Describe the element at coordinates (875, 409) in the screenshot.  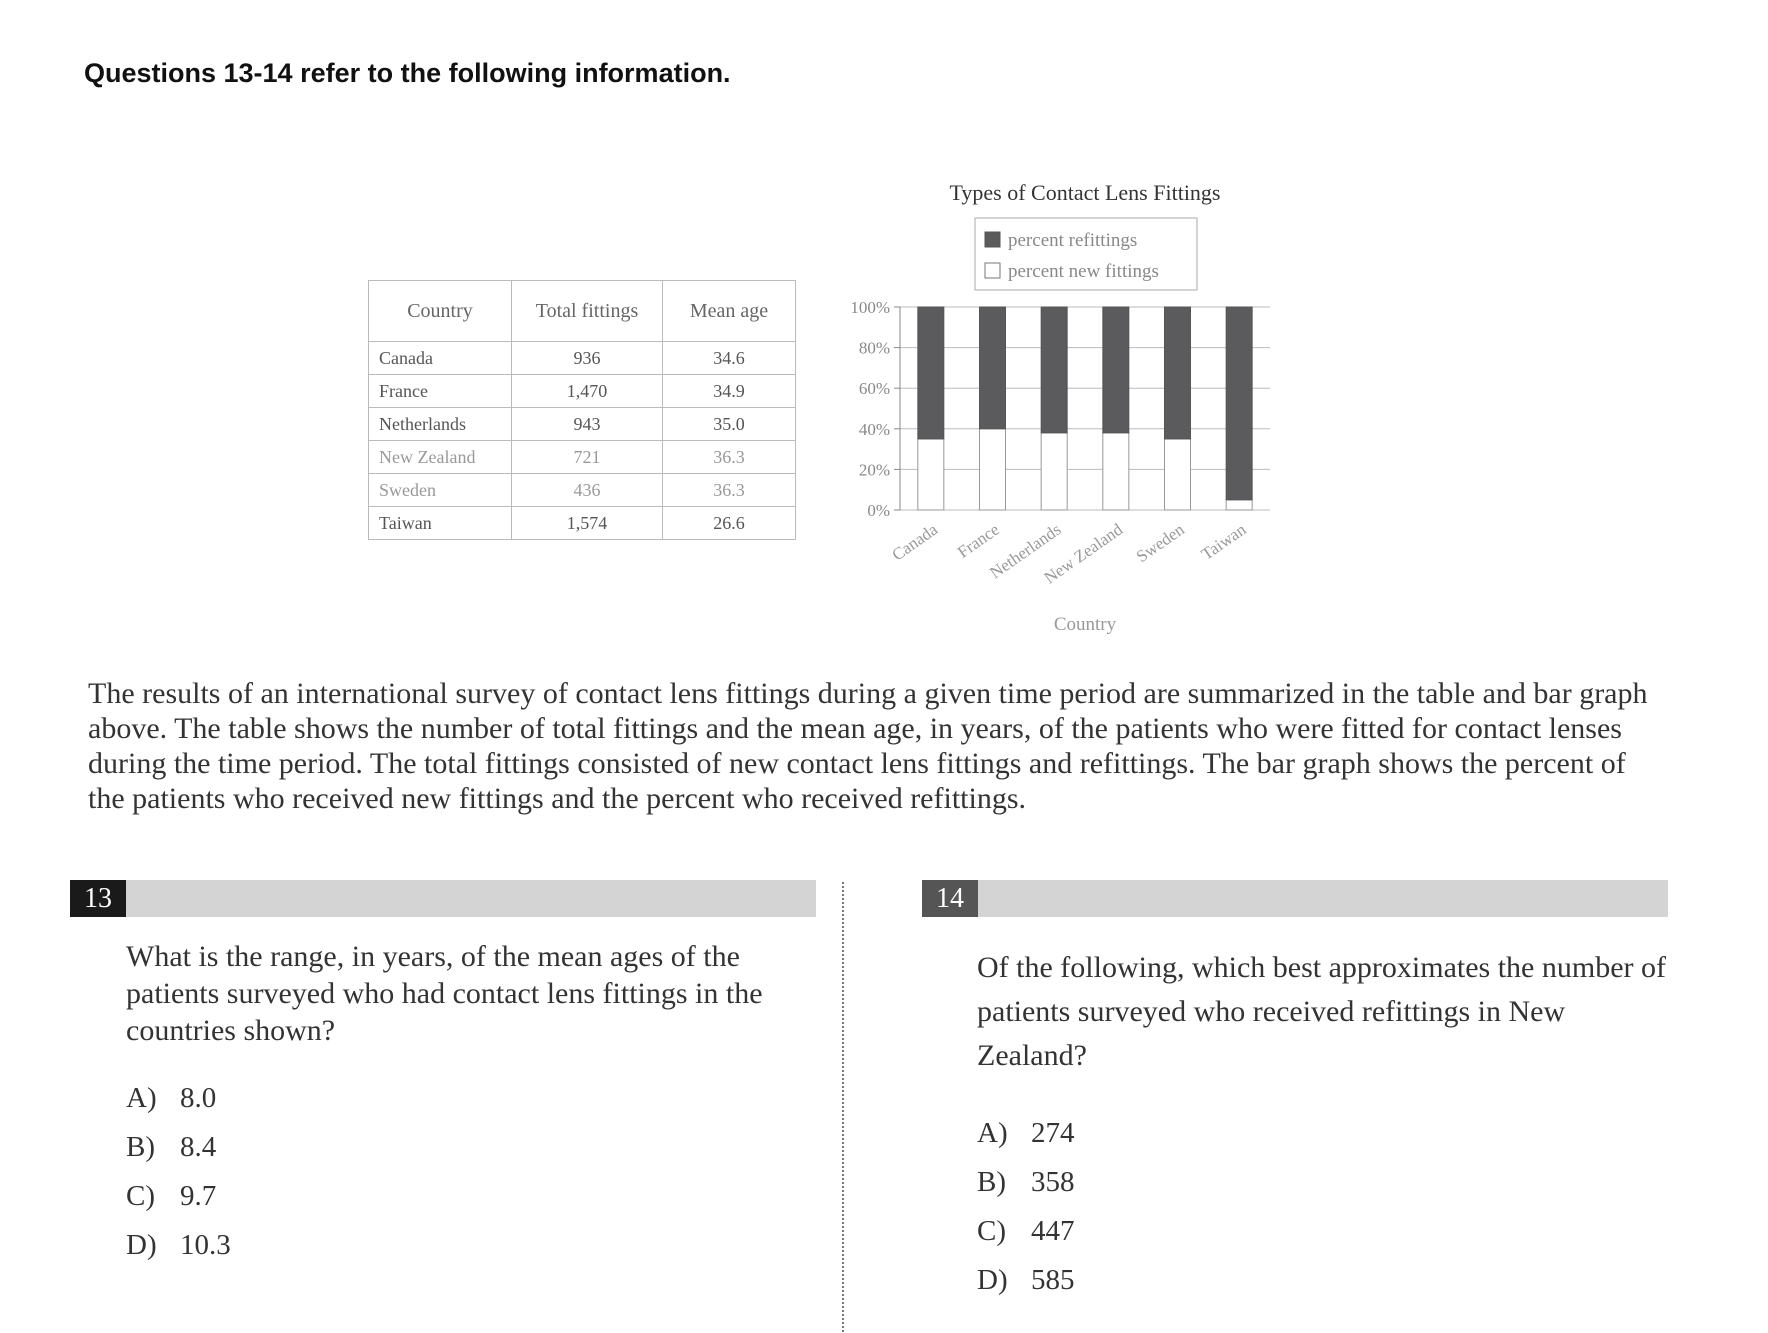
I see `chart-y-axis: 0% 20% 40% 60% 80% 100%` at that location.